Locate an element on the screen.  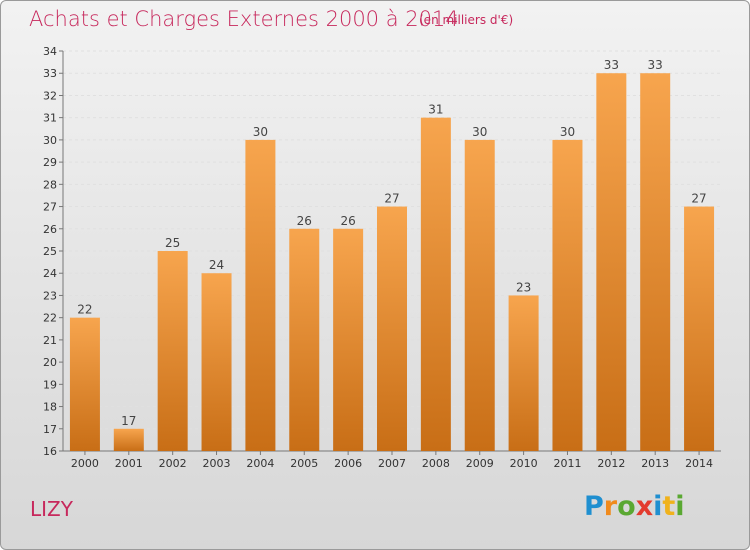
y-tick-label: 25 is located at coordinates (50, 251).